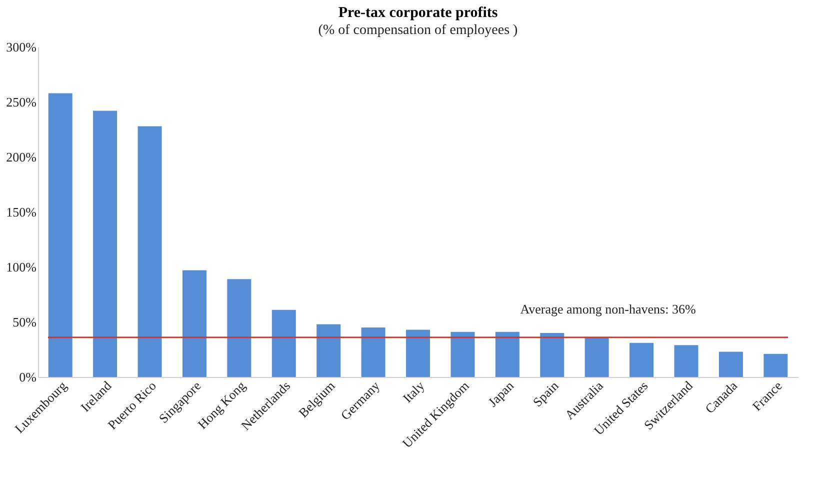 Image resolution: width=839 pixels, height=489 pixels. Describe the element at coordinates (418, 30) in the screenshot. I see `chart-subtitle: (% of compensation of employees )` at that location.